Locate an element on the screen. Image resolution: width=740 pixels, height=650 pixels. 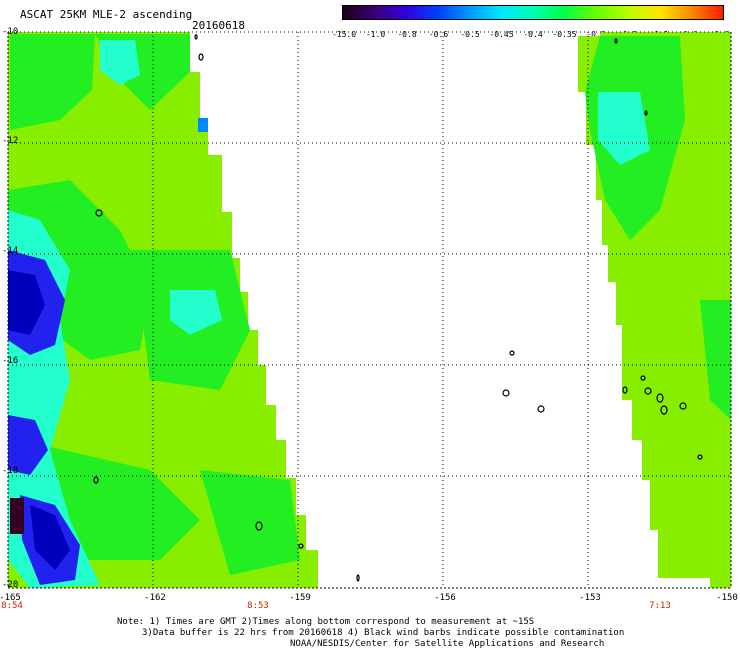
lat-label: -18 is located at coordinates (10, 471).